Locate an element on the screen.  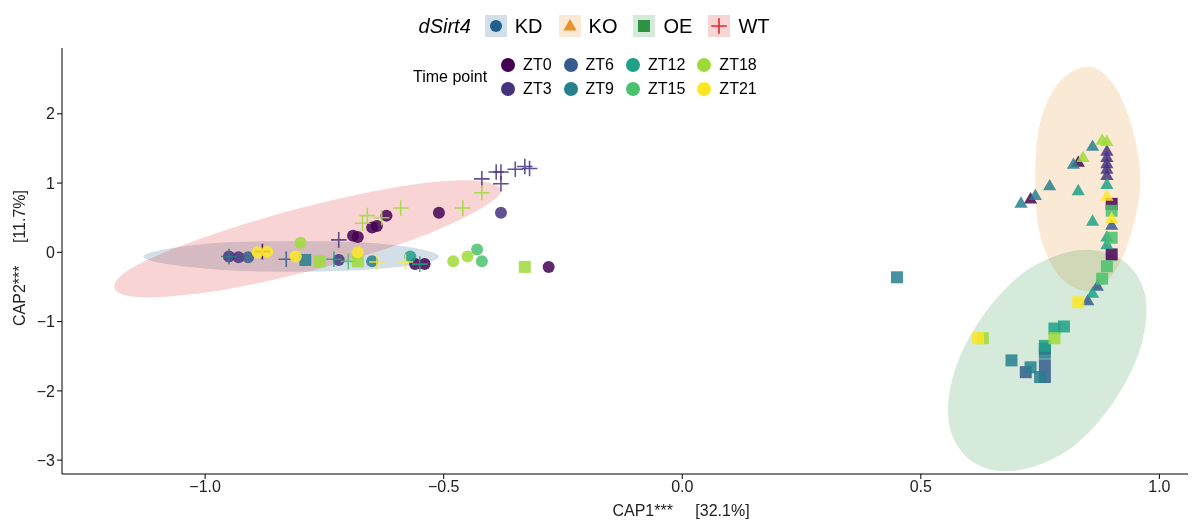
legend-label: ZT15 is located at coordinates (667, 89).